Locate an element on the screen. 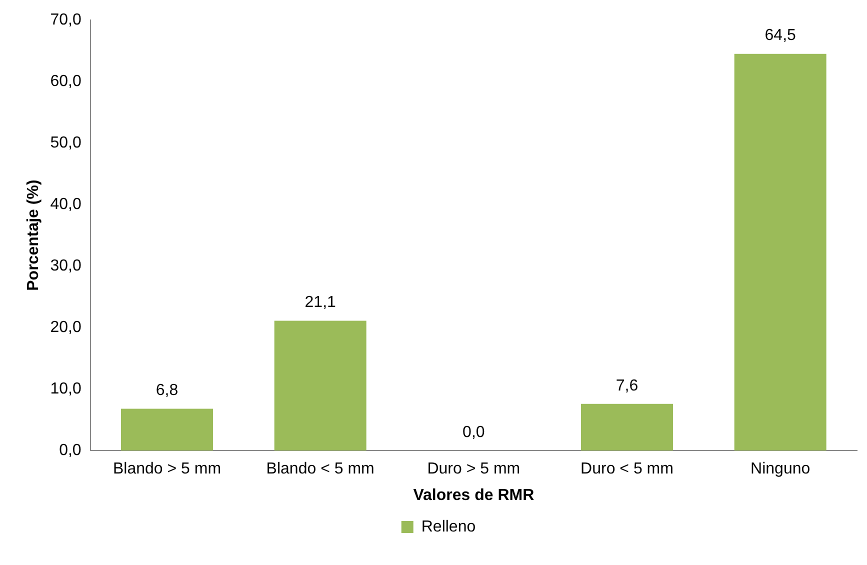 The width and height of the screenshot is (867, 565). legend-label: Relleno is located at coordinates (448, 527).